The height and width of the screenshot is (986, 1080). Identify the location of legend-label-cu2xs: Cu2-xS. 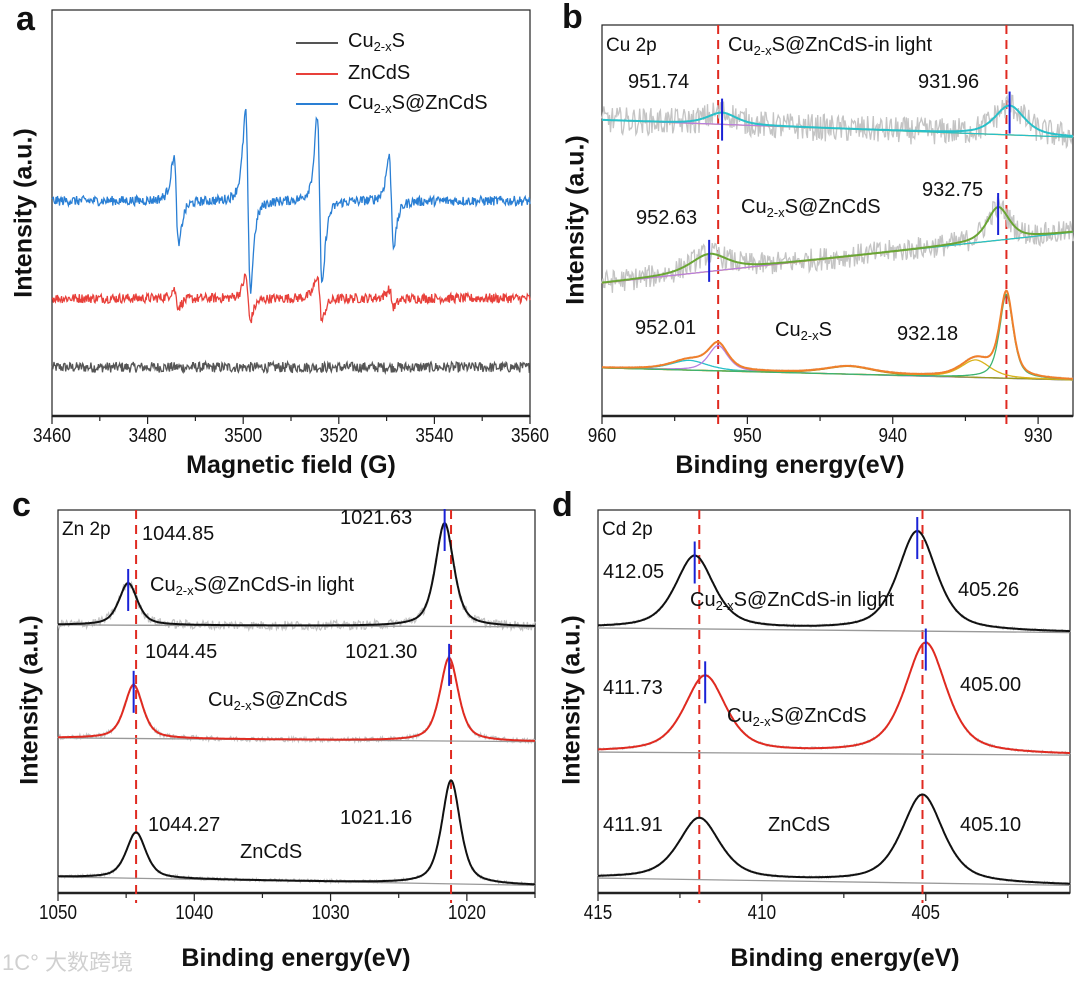
(376, 42).